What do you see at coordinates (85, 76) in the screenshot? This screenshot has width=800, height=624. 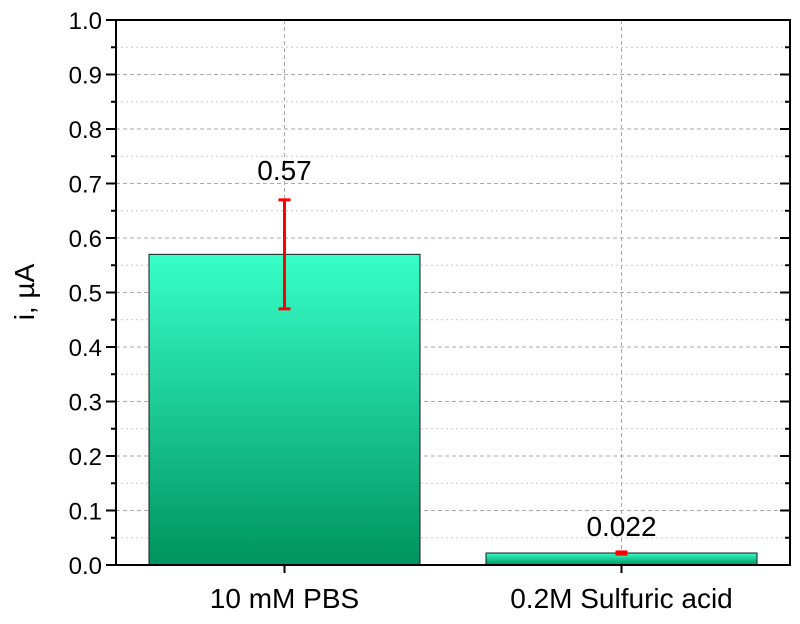 I see `y-tick-label: 0.9` at bounding box center [85, 76].